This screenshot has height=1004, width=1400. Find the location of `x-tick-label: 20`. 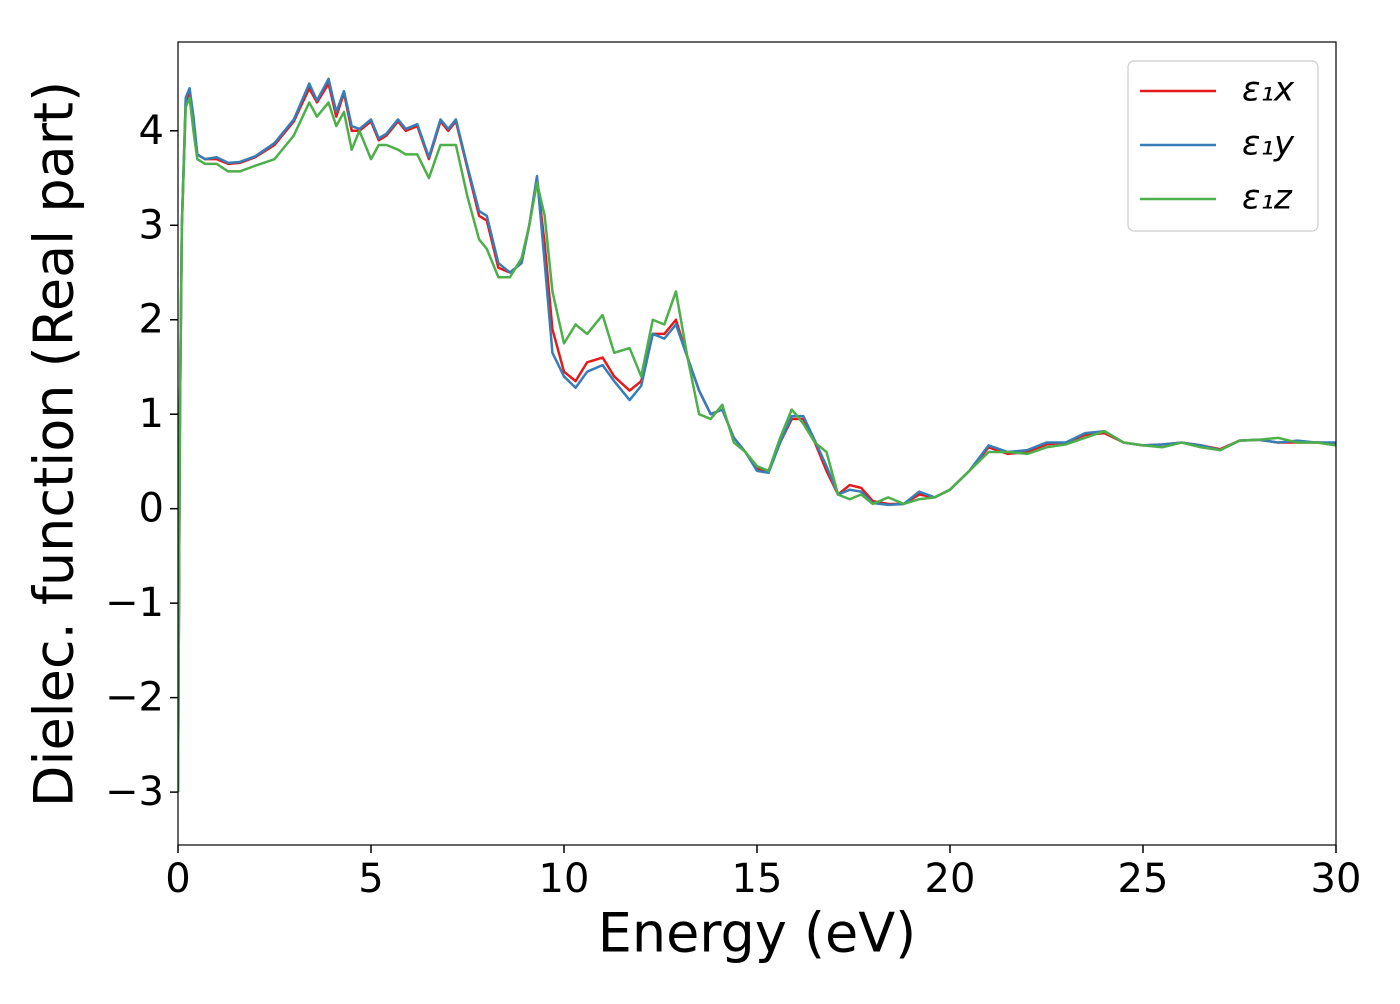

x-tick-label: 20 is located at coordinates (950, 879).